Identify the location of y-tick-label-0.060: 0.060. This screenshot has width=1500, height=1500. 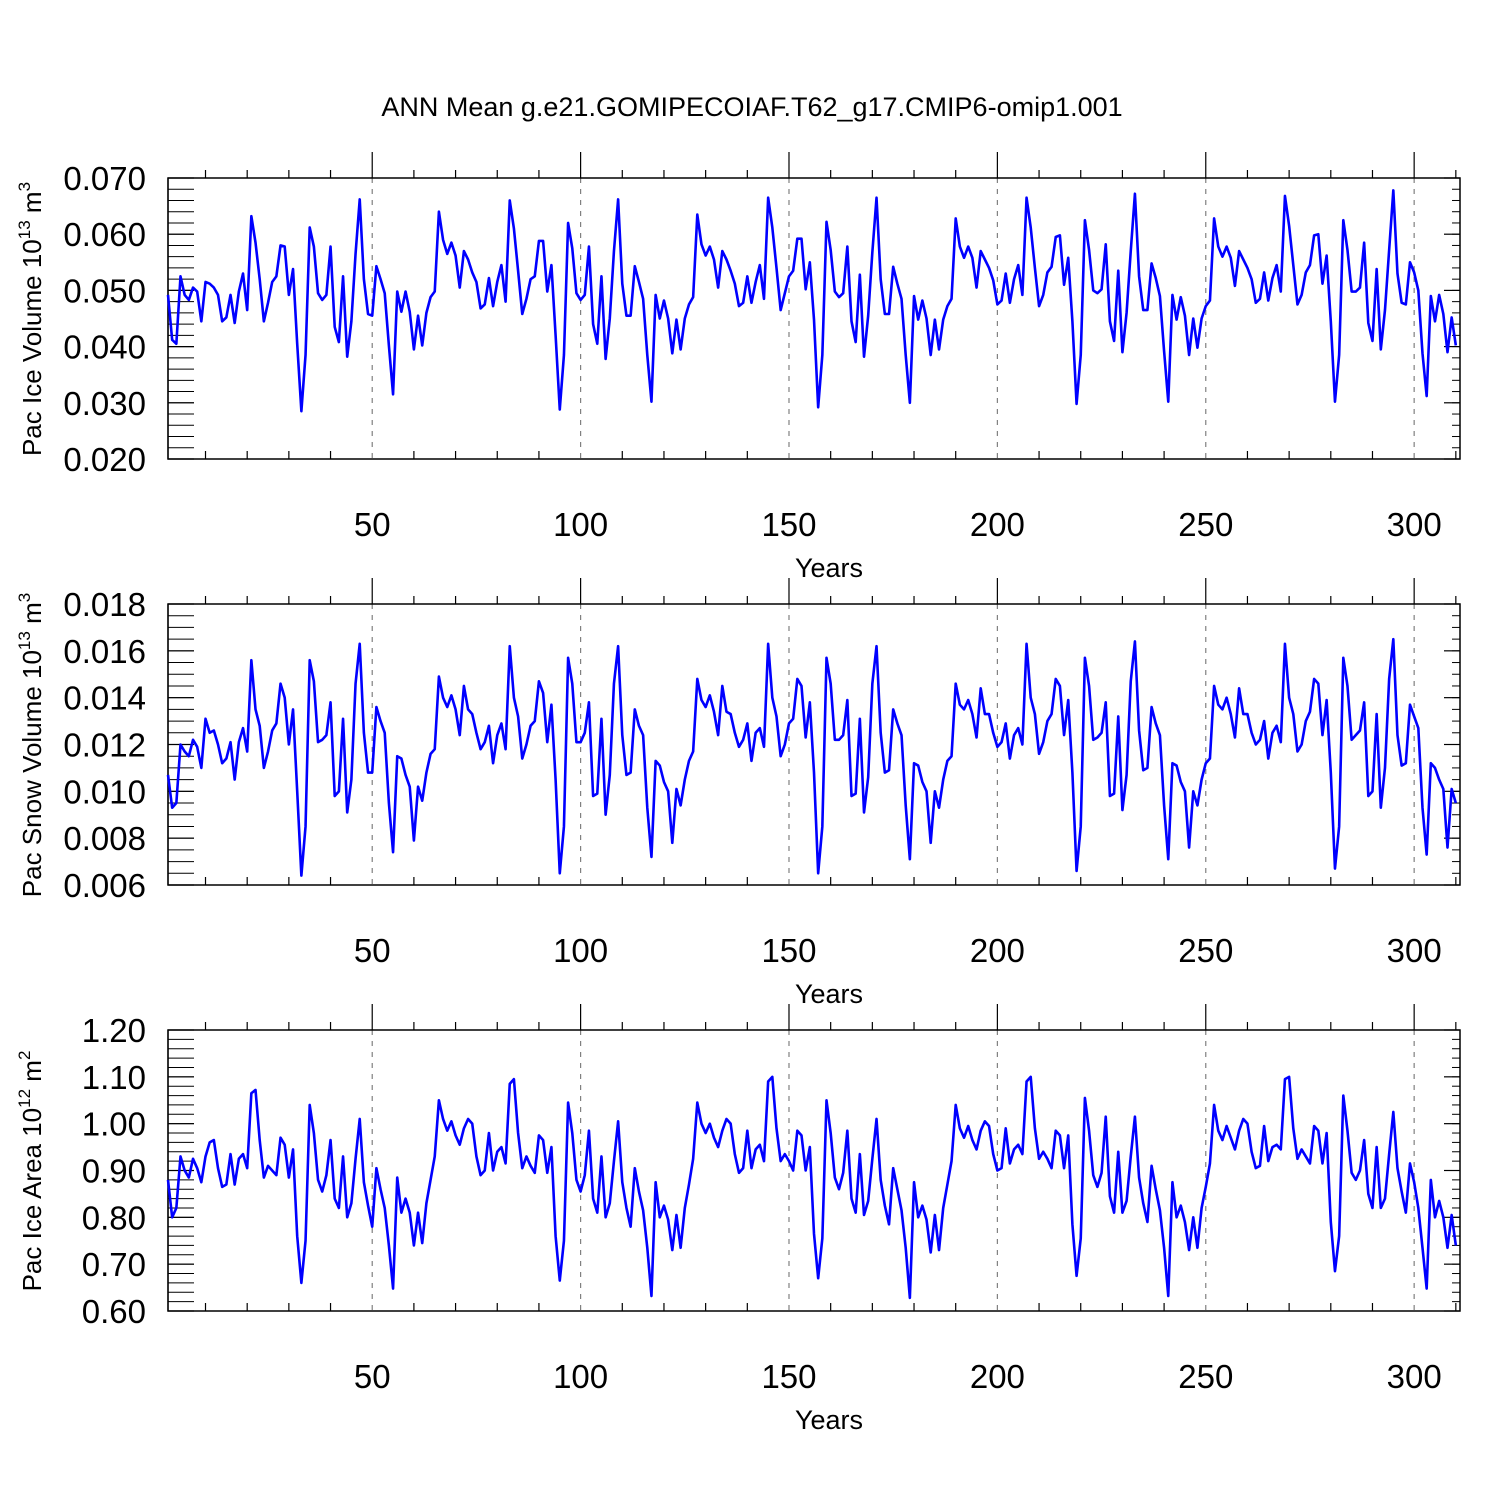
(104, 234).